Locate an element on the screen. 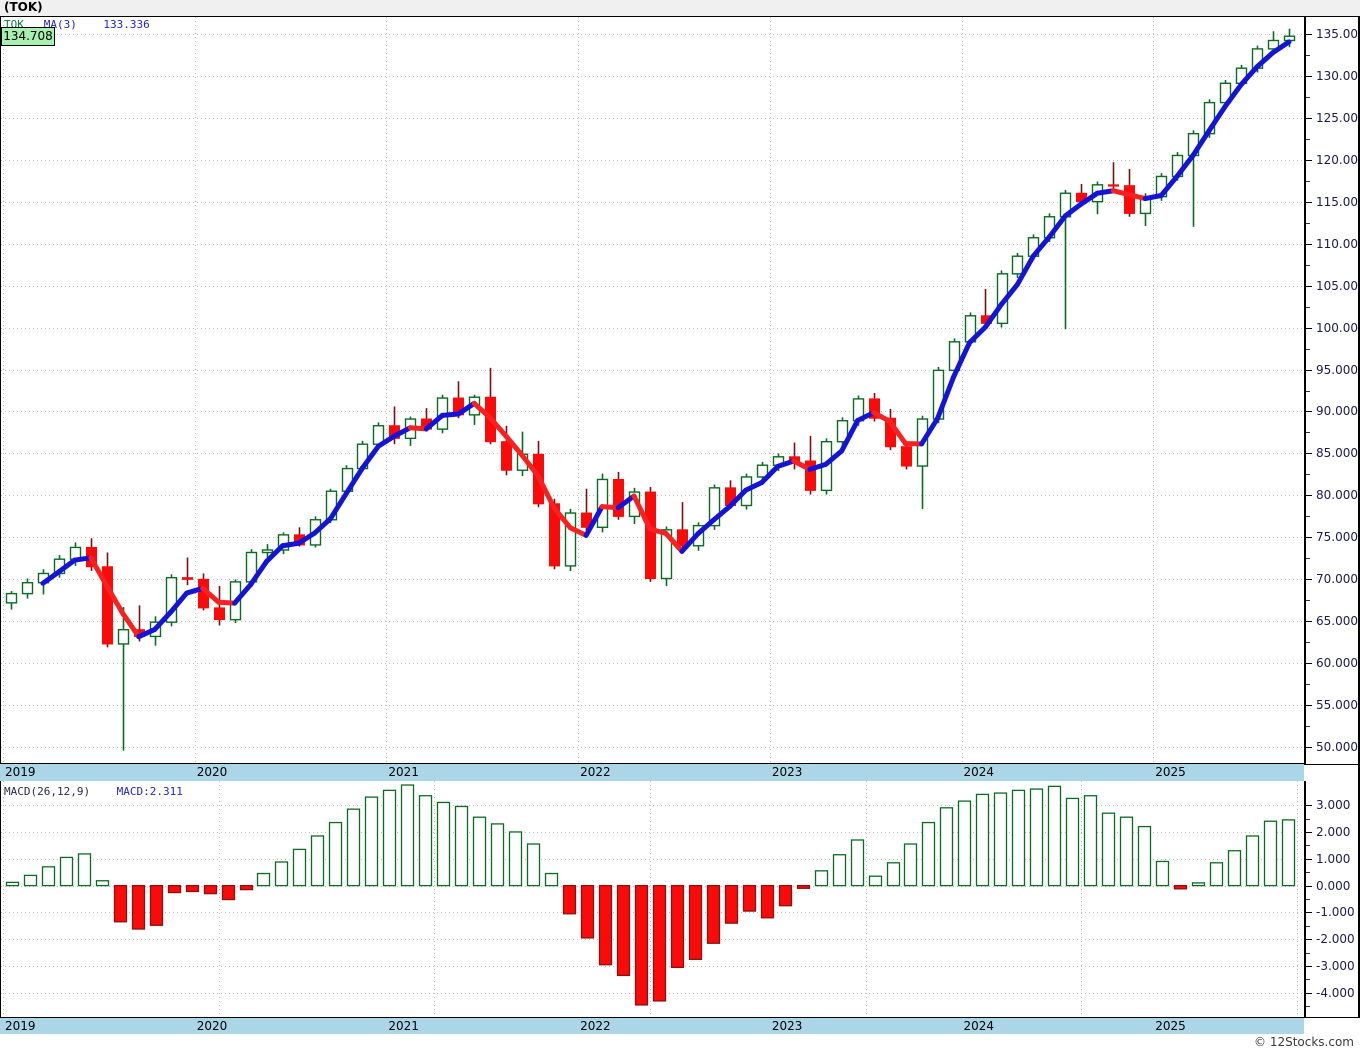 This screenshot has width=1360, height=1056. price-axis-label: 125.000 is located at coordinates (1338, 117).